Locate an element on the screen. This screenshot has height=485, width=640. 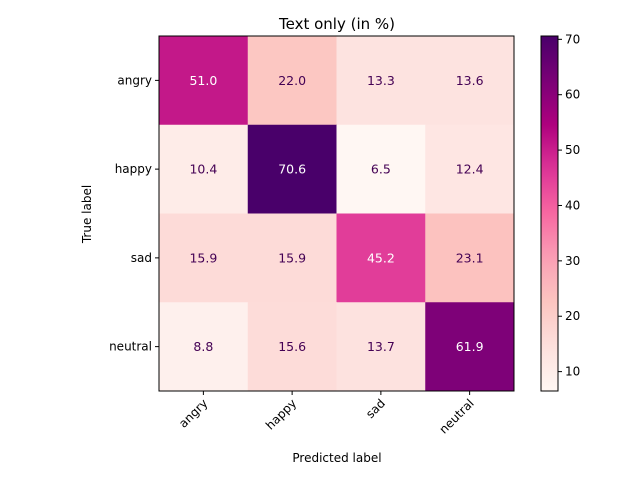
cell-value-label: 13.7 is located at coordinates (381, 346).